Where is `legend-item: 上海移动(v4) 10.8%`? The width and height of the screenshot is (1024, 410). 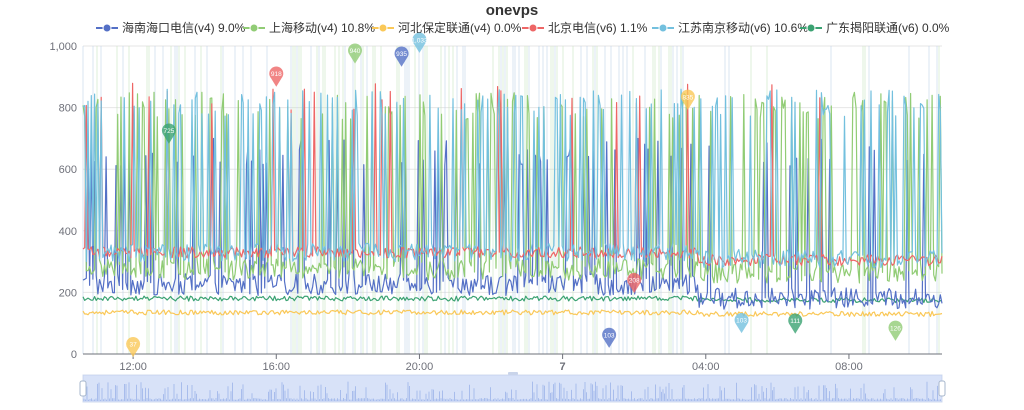 legend-item: 上海移动(v4) 10.8% is located at coordinates (309, 27).